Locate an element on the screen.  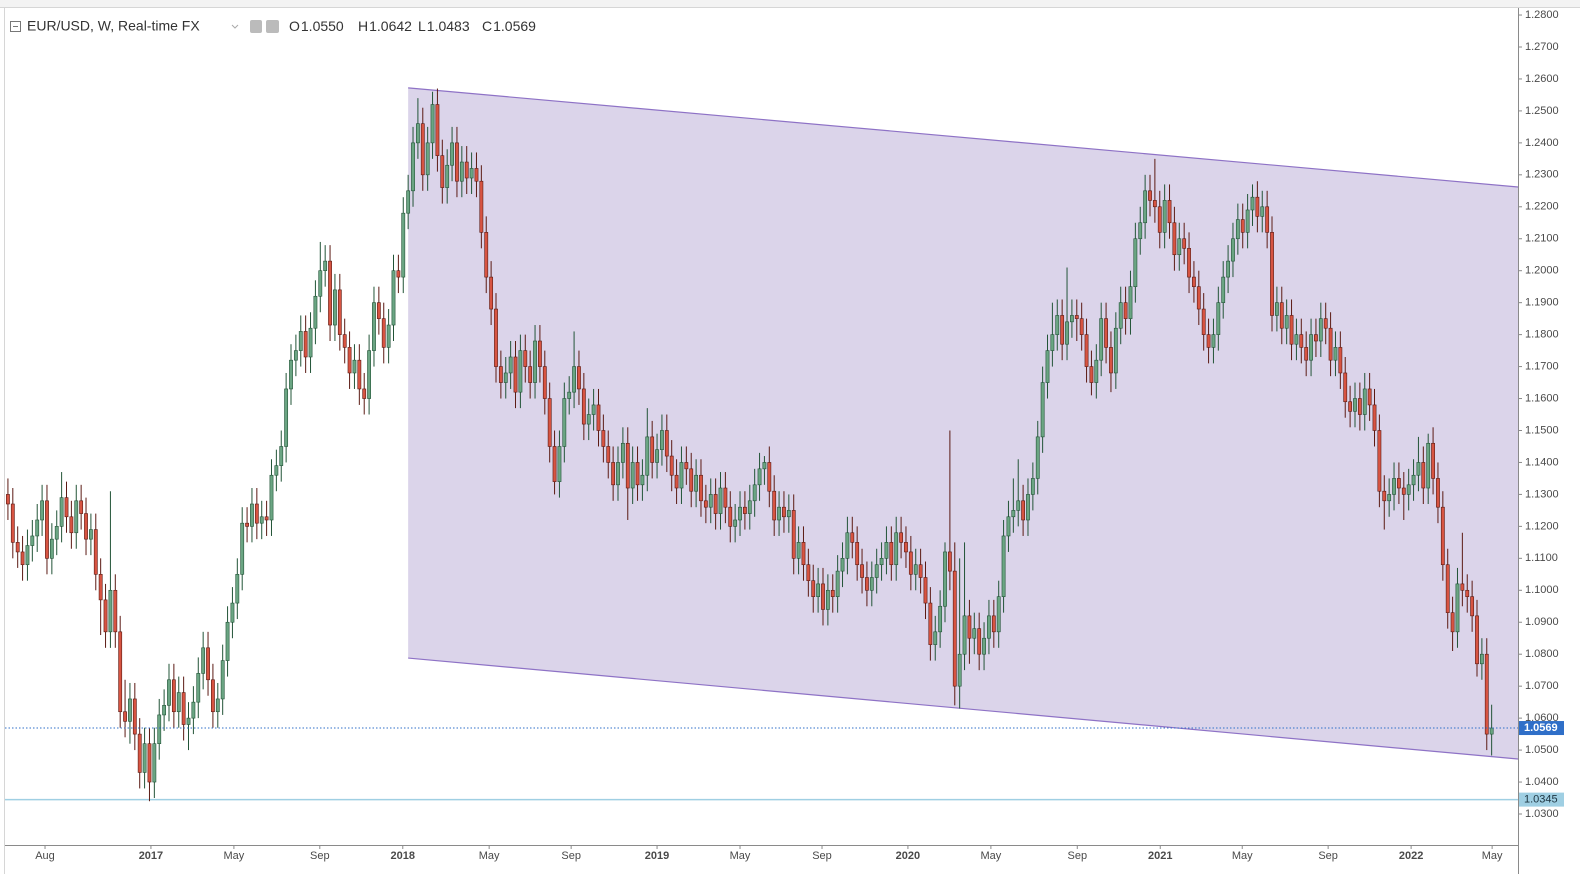
last-price-label: 1.0569 is located at coordinates (1541, 728).